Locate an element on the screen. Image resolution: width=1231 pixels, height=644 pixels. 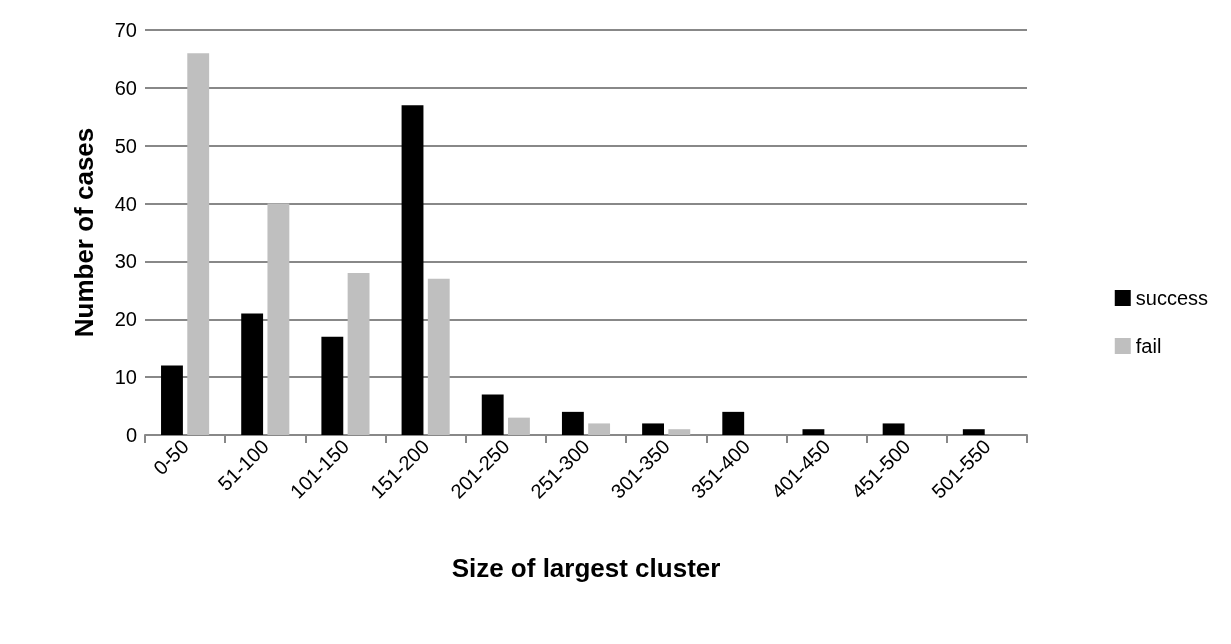
y-tick-label: 70 is located at coordinates (125, 30).